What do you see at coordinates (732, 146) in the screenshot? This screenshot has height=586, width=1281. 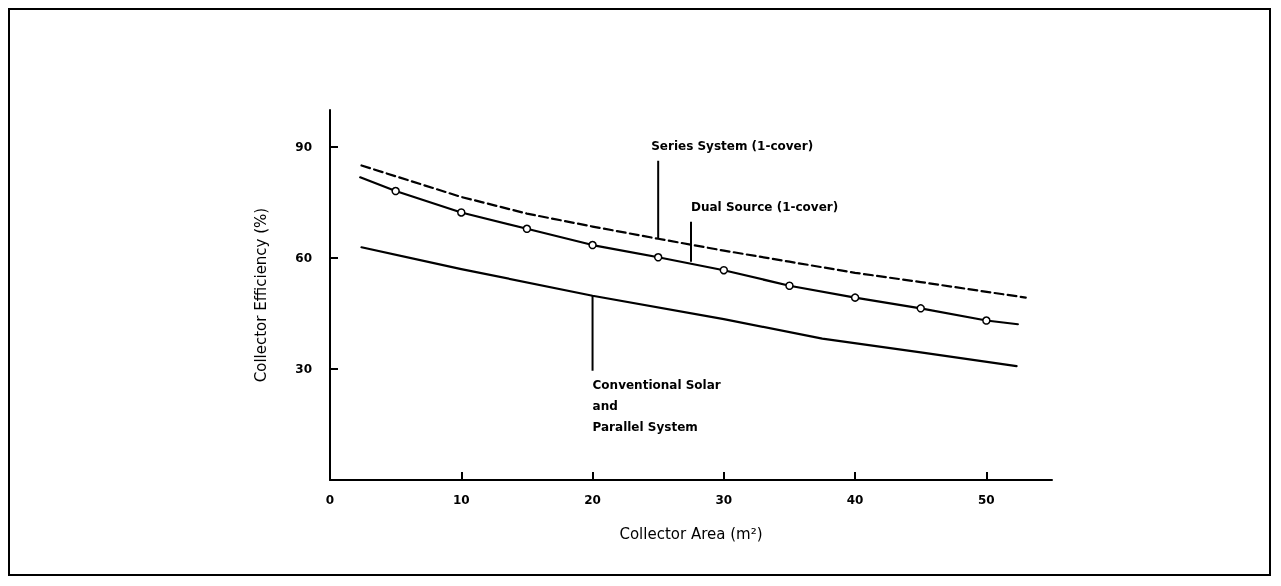 I see `annotation: Series System (1-cover)` at bounding box center [732, 146].